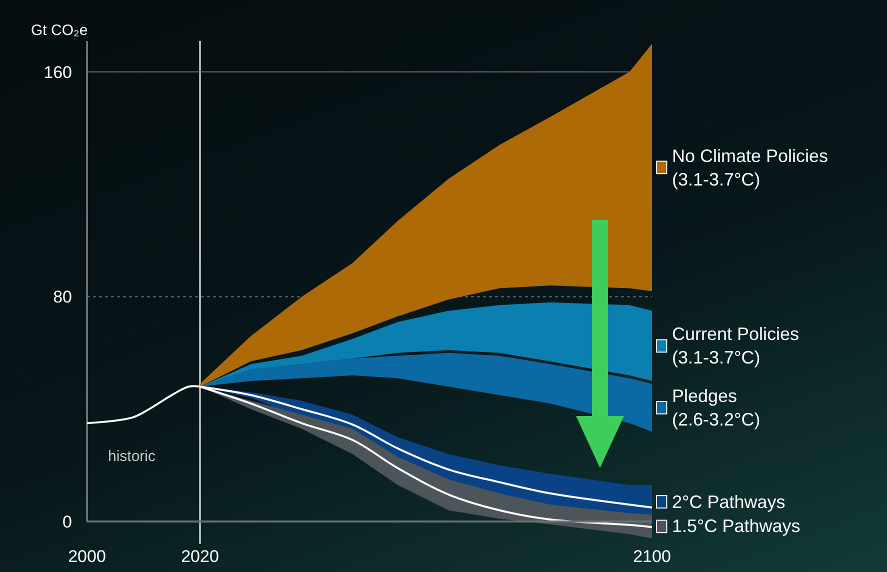  I want to click on x-tick-label: 2100, so click(652, 556).